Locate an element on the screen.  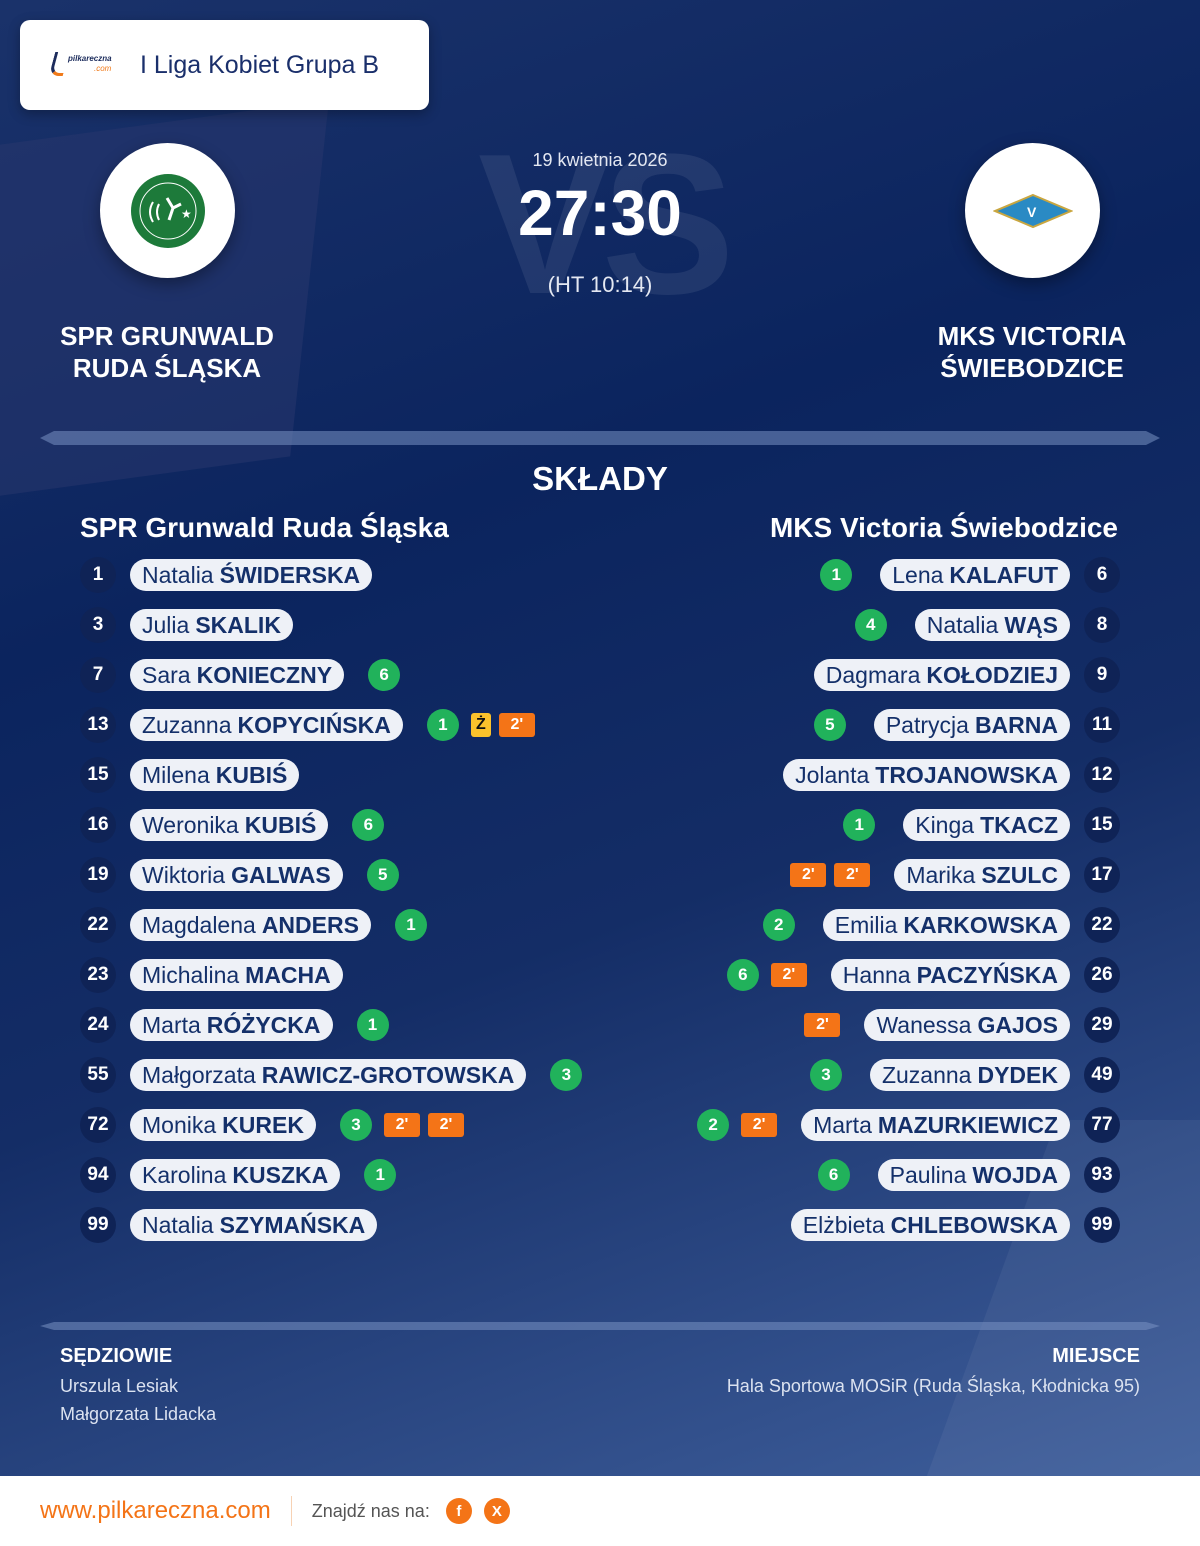
player-name: Wanessa GAJOS is located at coordinates (967, 1025).